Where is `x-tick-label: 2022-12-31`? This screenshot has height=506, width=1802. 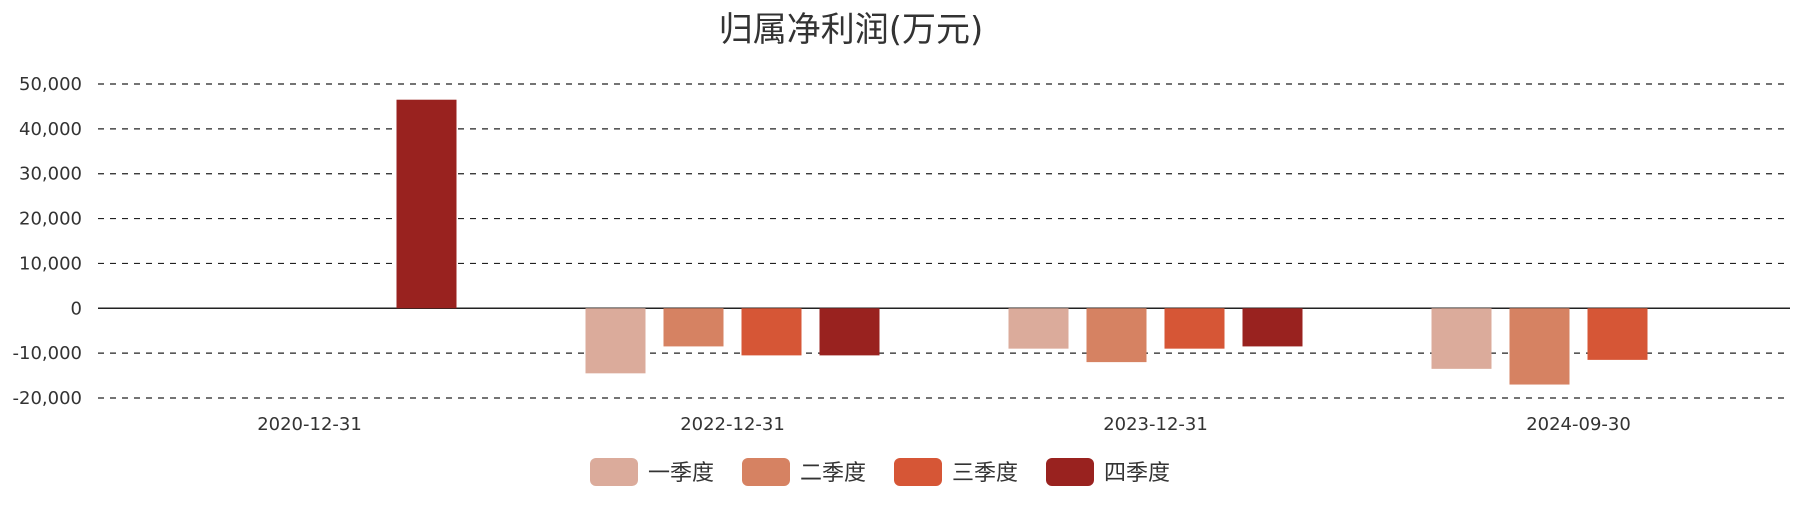 x-tick-label: 2022-12-31 is located at coordinates (732, 424).